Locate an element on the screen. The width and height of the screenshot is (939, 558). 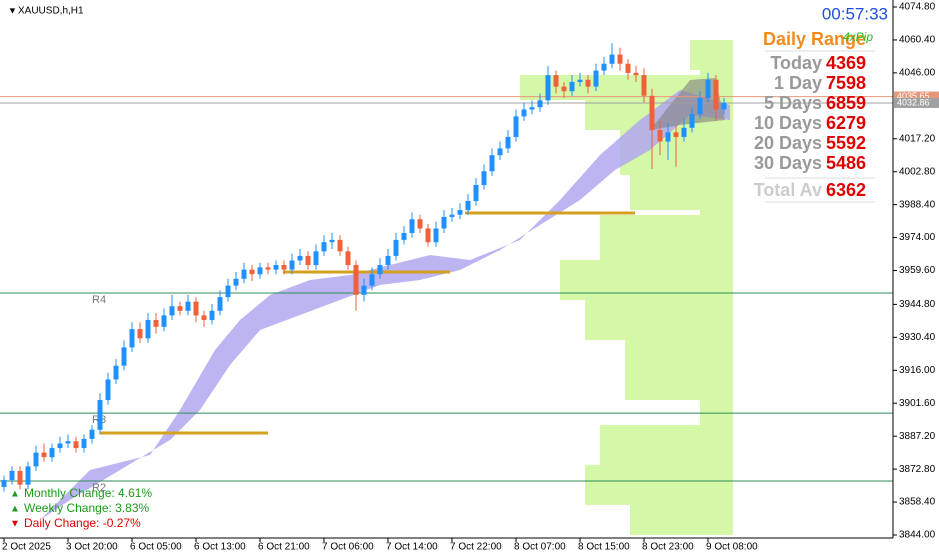
y-tick-label: 3872.80 is located at coordinates (917, 469).